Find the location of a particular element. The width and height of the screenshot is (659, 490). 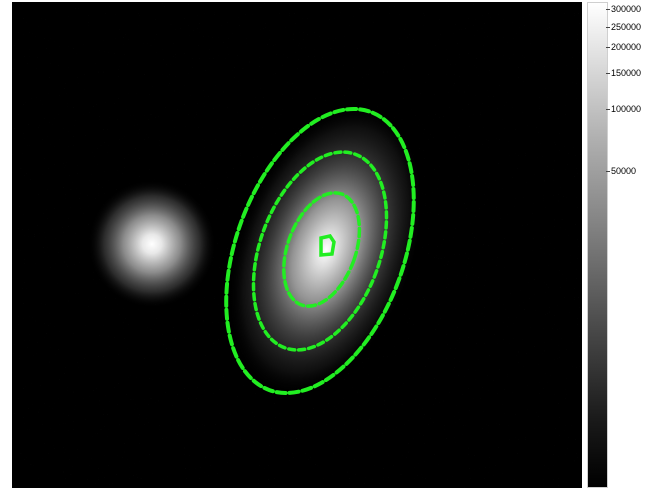

colorbar-tick-200000: 200000 is located at coordinates (626, 47).